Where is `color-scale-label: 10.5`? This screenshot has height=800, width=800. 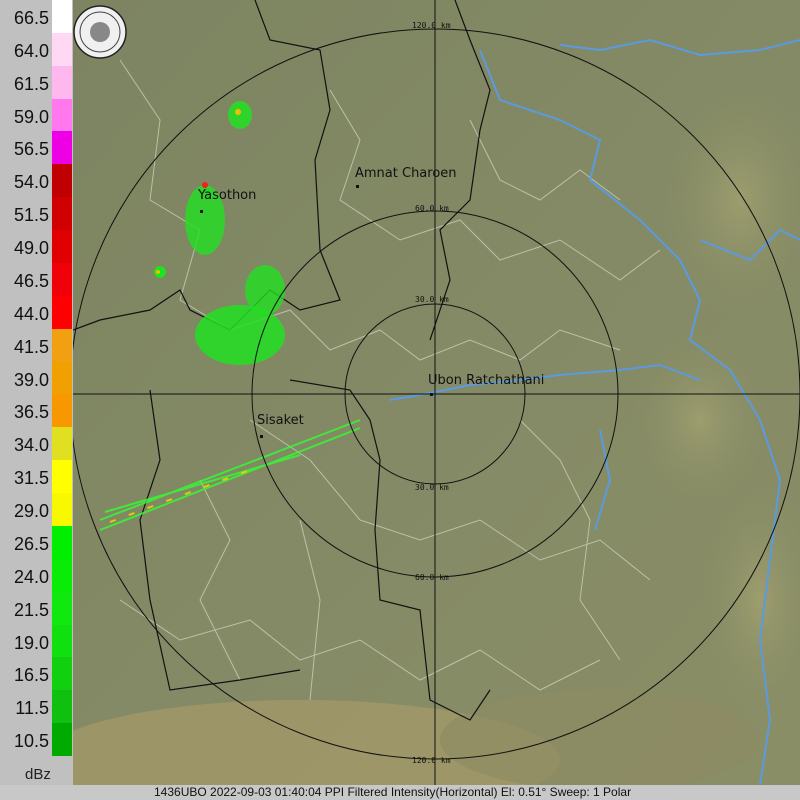 color-scale-label: 10.5 is located at coordinates (31, 741).